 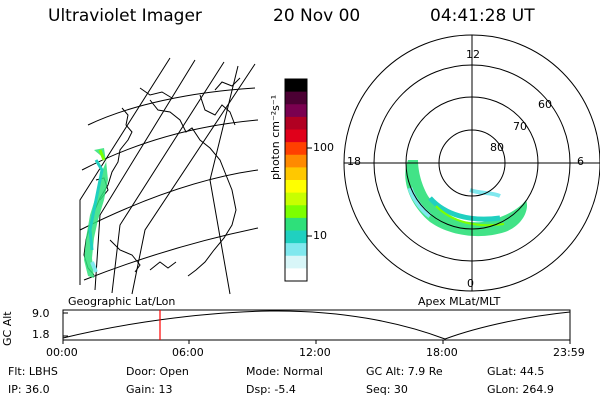 What do you see at coordinates (482, 16) in the screenshot?
I see `time-label: 04:41:28 UT` at bounding box center [482, 16].